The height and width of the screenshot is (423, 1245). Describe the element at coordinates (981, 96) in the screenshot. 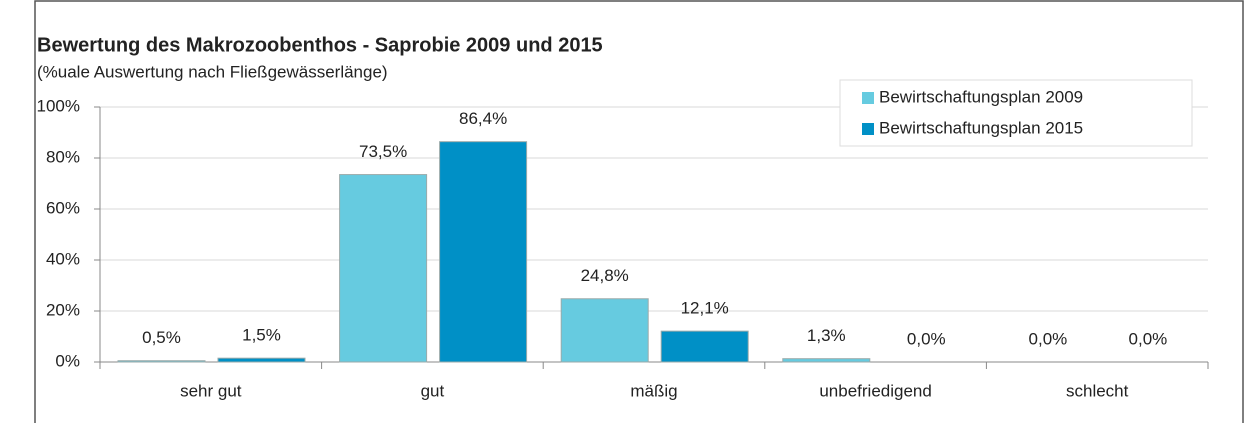

I see `legend-label: Bewirtschaftungsplan 2009` at that location.